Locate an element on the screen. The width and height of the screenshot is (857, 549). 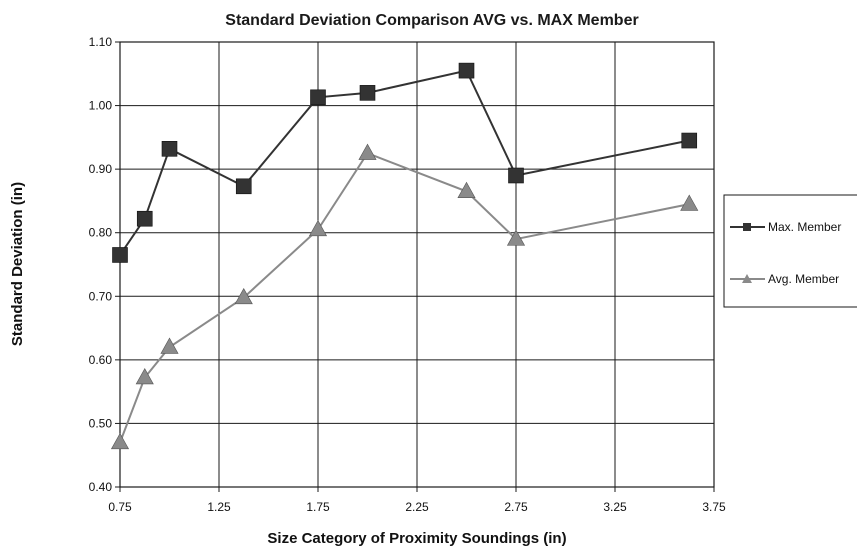
x-tick-label: 3.25 is located at coordinates (615, 507).